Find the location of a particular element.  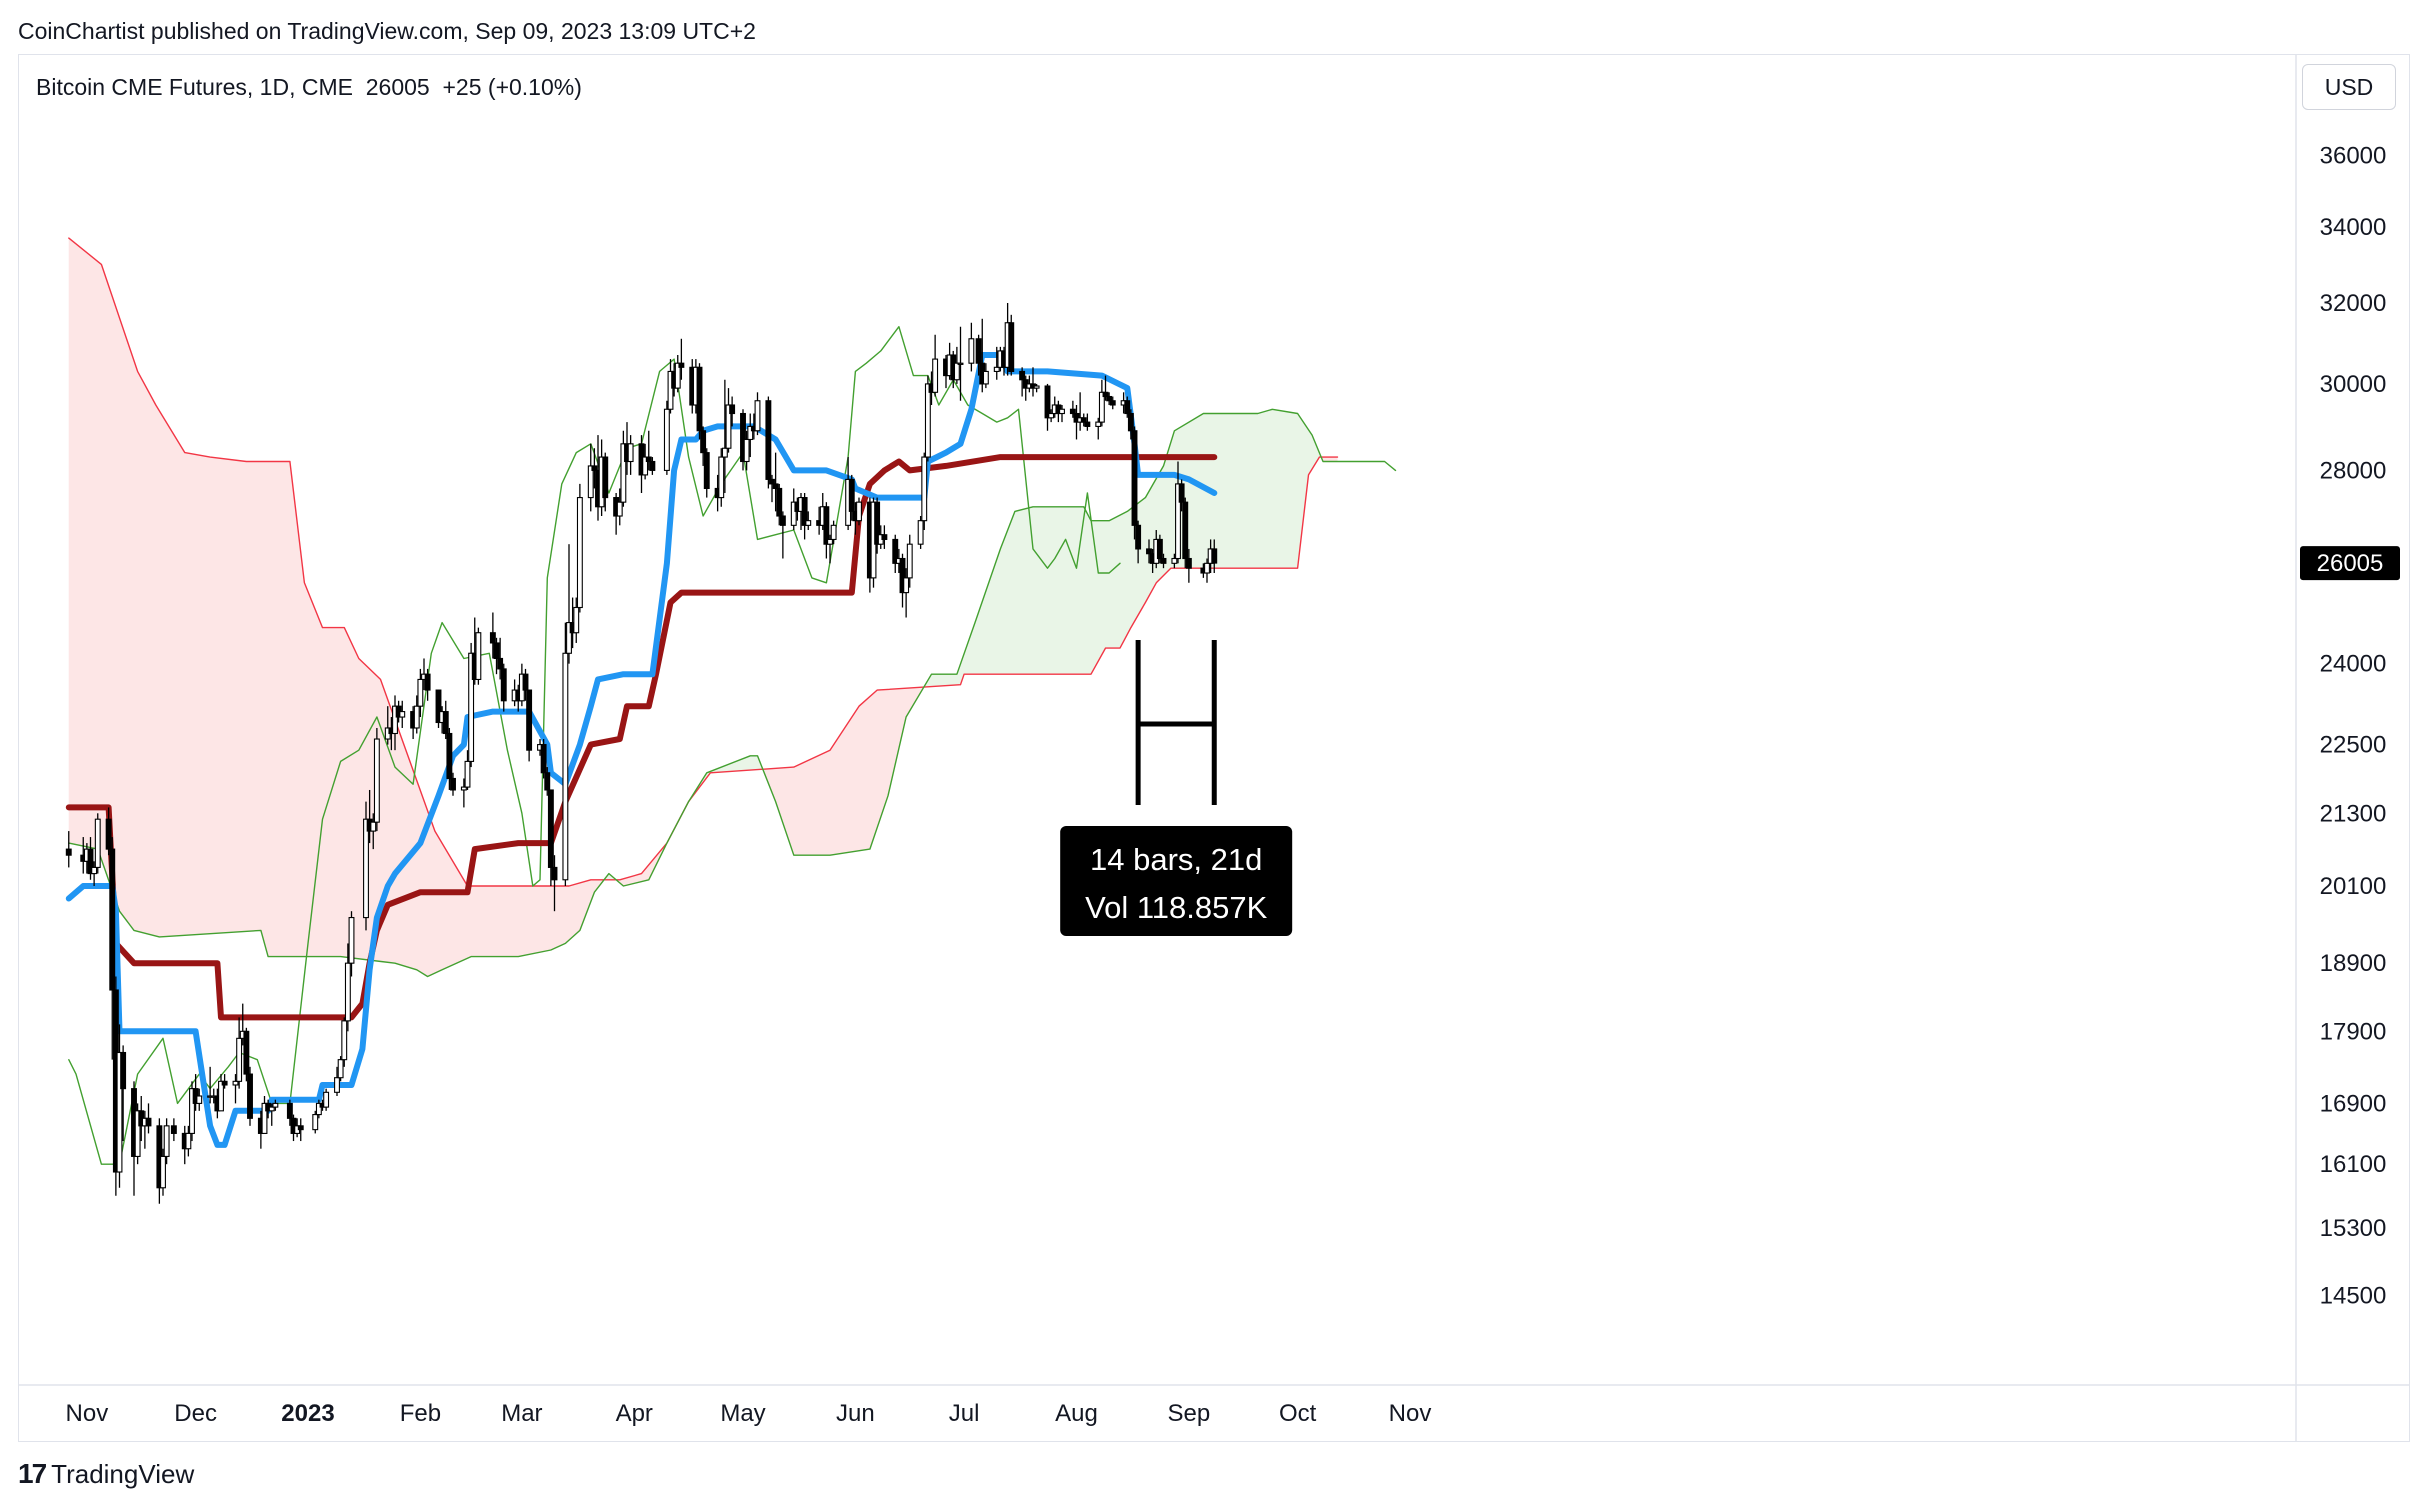

tradingview-brand: 17 TradingView is located at coordinates (106, 1474).